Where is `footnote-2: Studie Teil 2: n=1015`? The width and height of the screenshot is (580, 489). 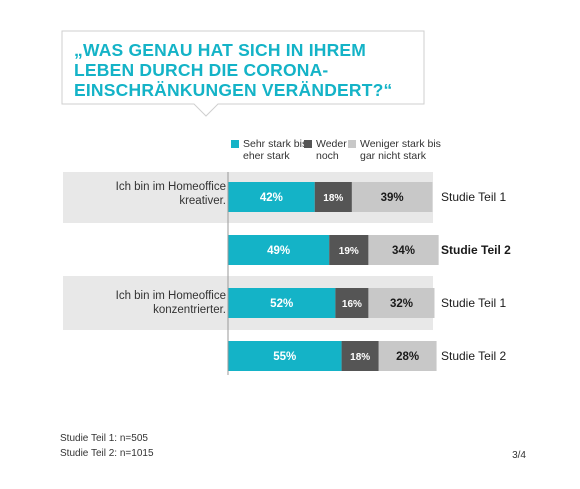 footnote-2: Studie Teil 2: n=1015 is located at coordinates (107, 453).